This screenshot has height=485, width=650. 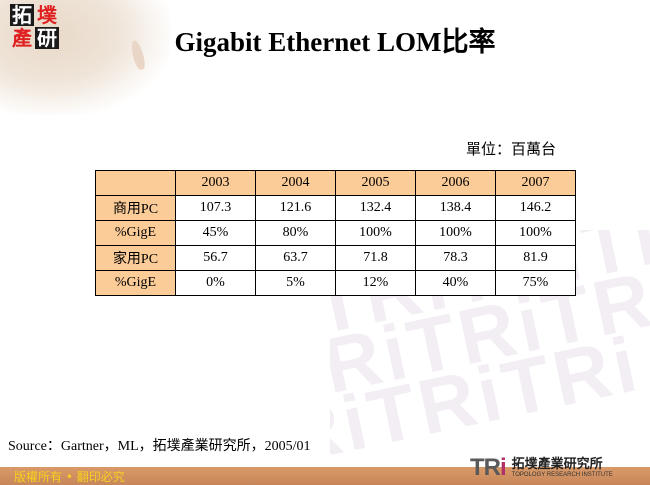 I want to click on table-cell: 5%, so click(x=295, y=283).